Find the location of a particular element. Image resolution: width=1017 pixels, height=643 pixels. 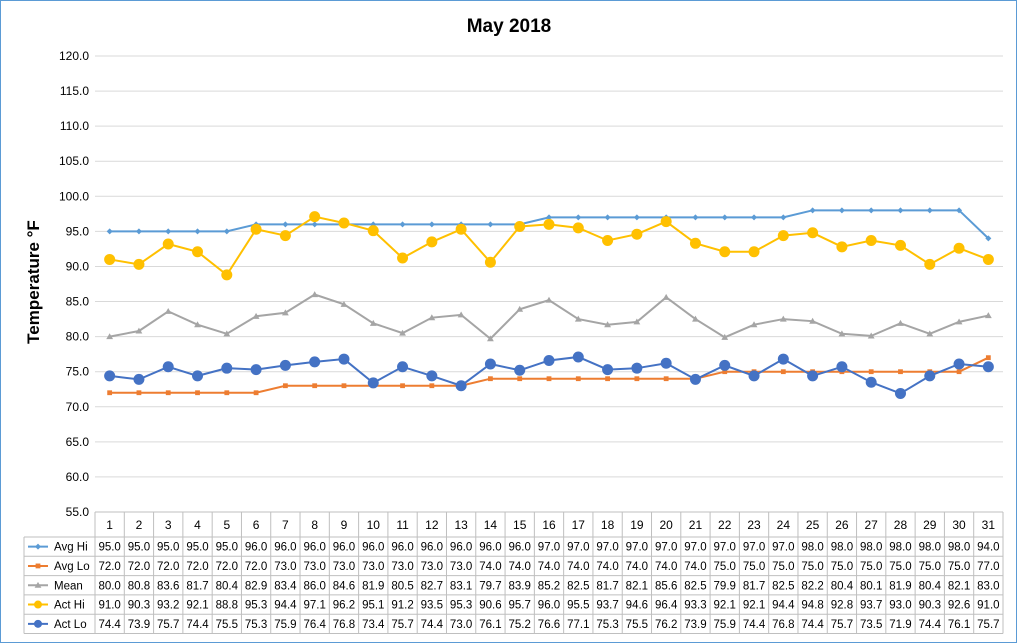

data-label: 80.4 is located at coordinates (930, 586).